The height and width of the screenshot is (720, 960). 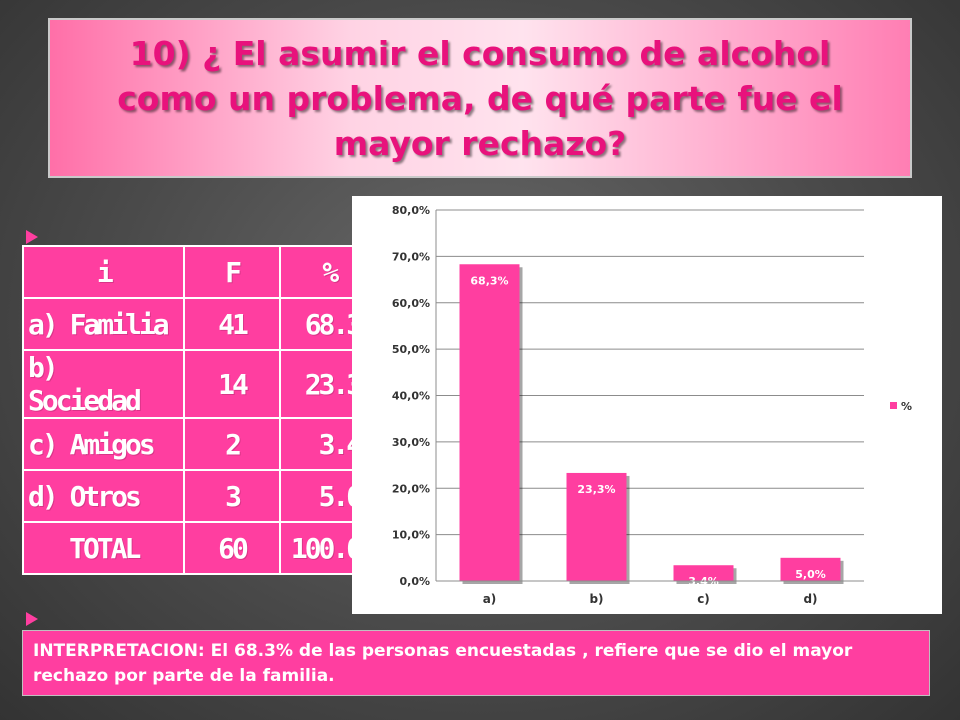 I want to click on x-tick-label: c), so click(x=703, y=599).